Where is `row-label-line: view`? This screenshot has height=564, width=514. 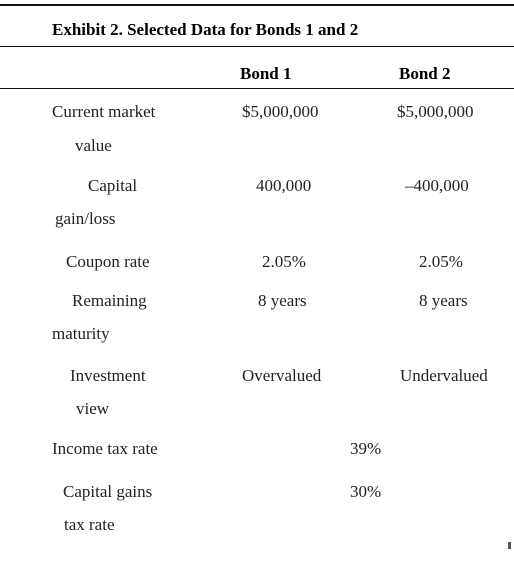
row-label-line: view is located at coordinates (93, 408).